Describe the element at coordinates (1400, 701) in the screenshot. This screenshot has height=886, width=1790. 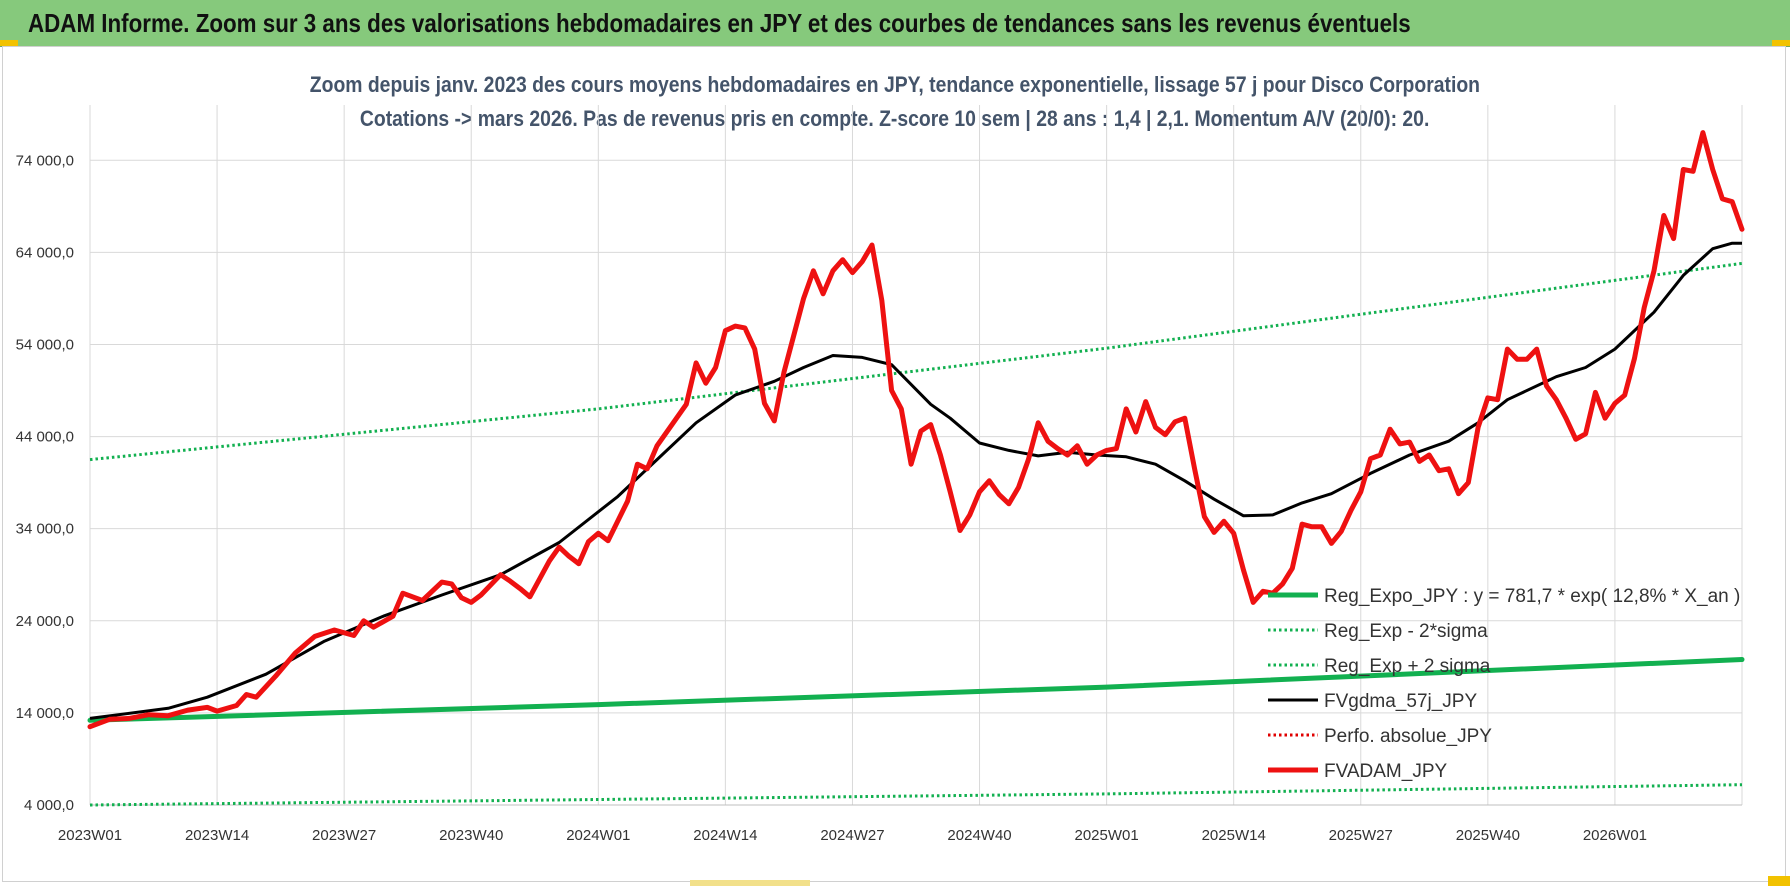
I see `legend-label: FVgdma_57j_JPY` at that location.